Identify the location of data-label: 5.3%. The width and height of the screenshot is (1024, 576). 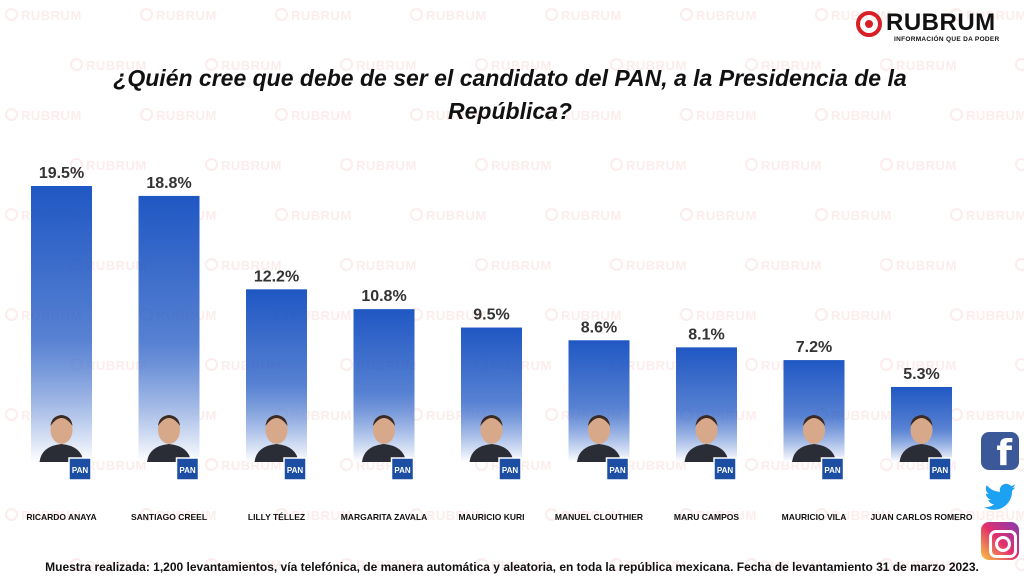
(921, 374).